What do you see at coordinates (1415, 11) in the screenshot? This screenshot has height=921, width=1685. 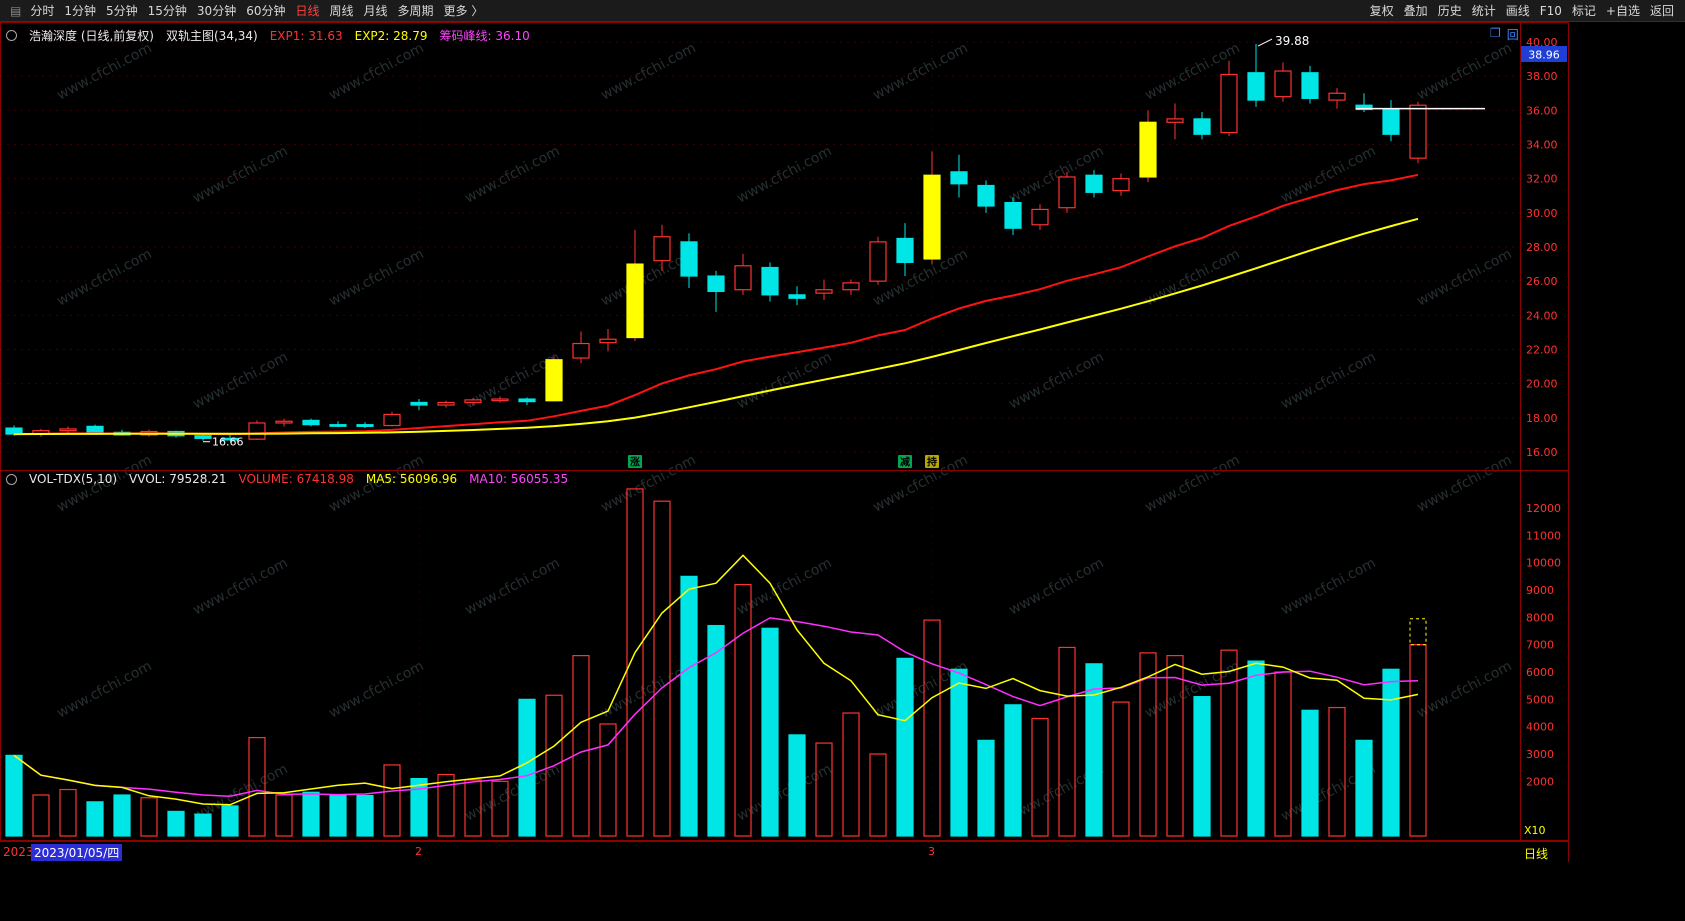 I see `menu-tool-叠加: 叠加` at bounding box center [1415, 11].